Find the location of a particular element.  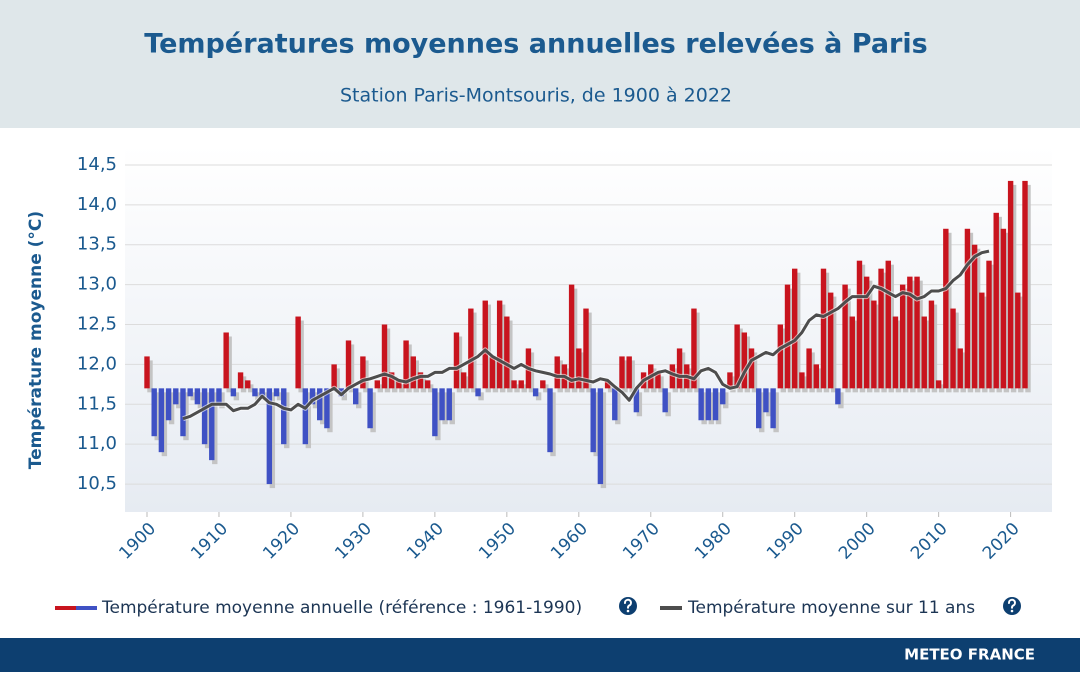

x-tick-label: 1910 is located at coordinates (209, 541).